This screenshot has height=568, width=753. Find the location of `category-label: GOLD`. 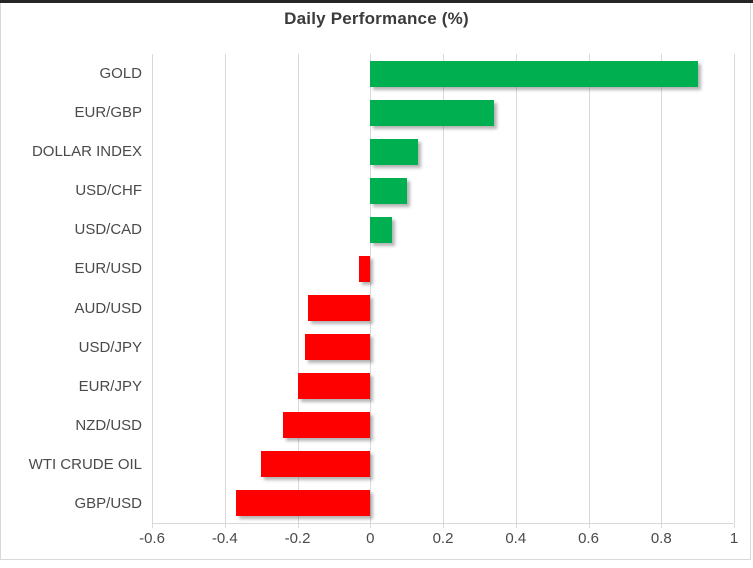

category-label: GOLD is located at coordinates (120, 74).